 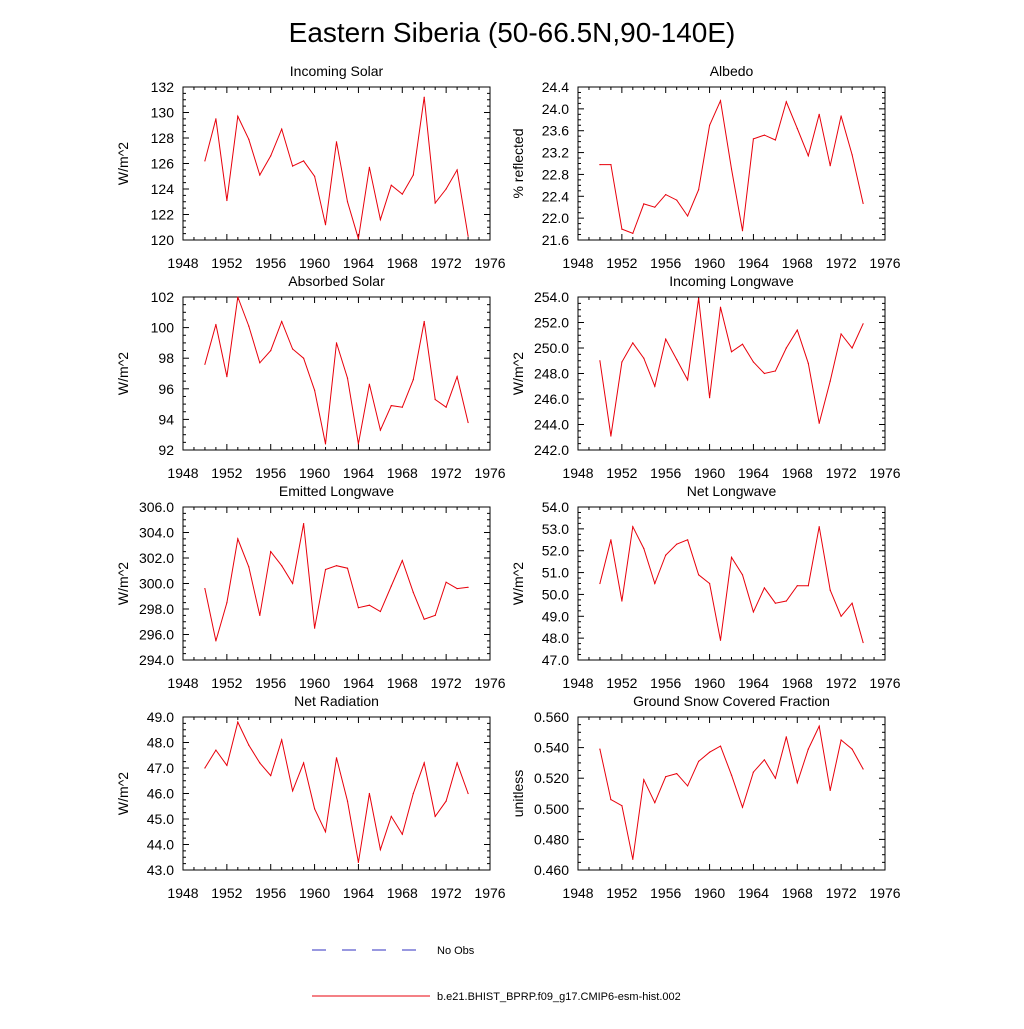 I want to click on y-axis-label: % reflected, so click(x=518, y=163).